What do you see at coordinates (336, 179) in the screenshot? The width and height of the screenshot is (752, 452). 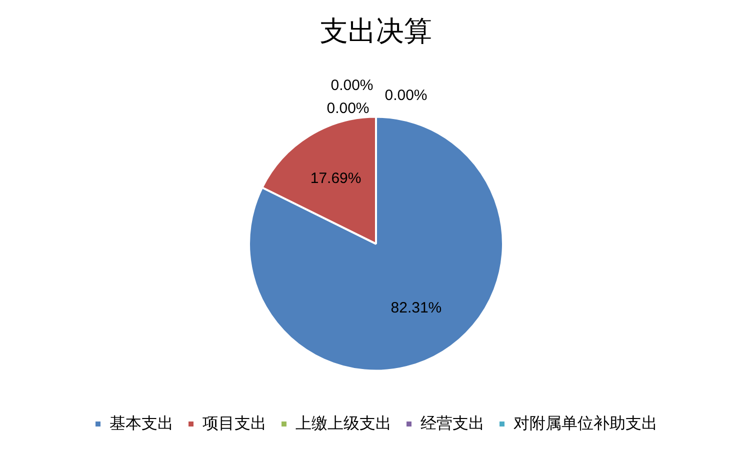 I see `data-label: 17.69%` at bounding box center [336, 179].